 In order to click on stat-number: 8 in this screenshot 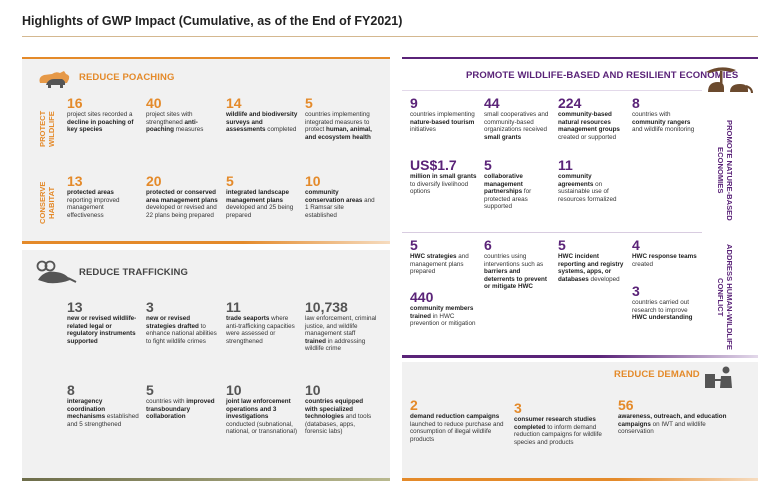, I will do `click(636, 103)`.